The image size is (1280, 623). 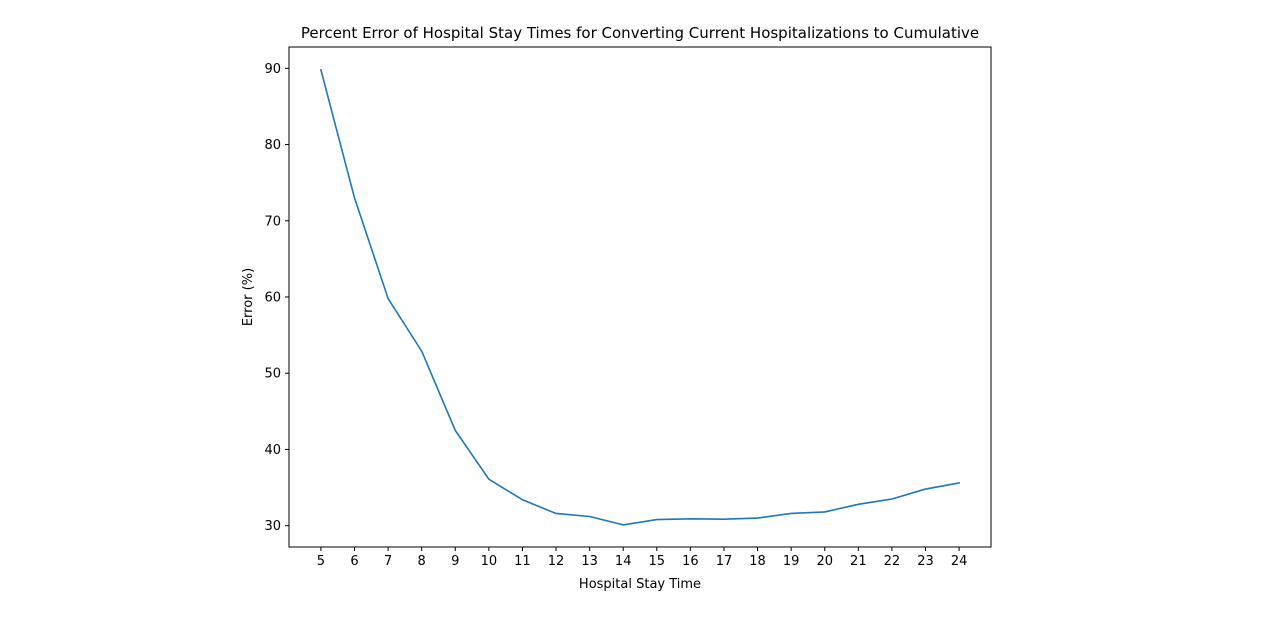 I want to click on x-tick-label: 14, so click(x=623, y=561).